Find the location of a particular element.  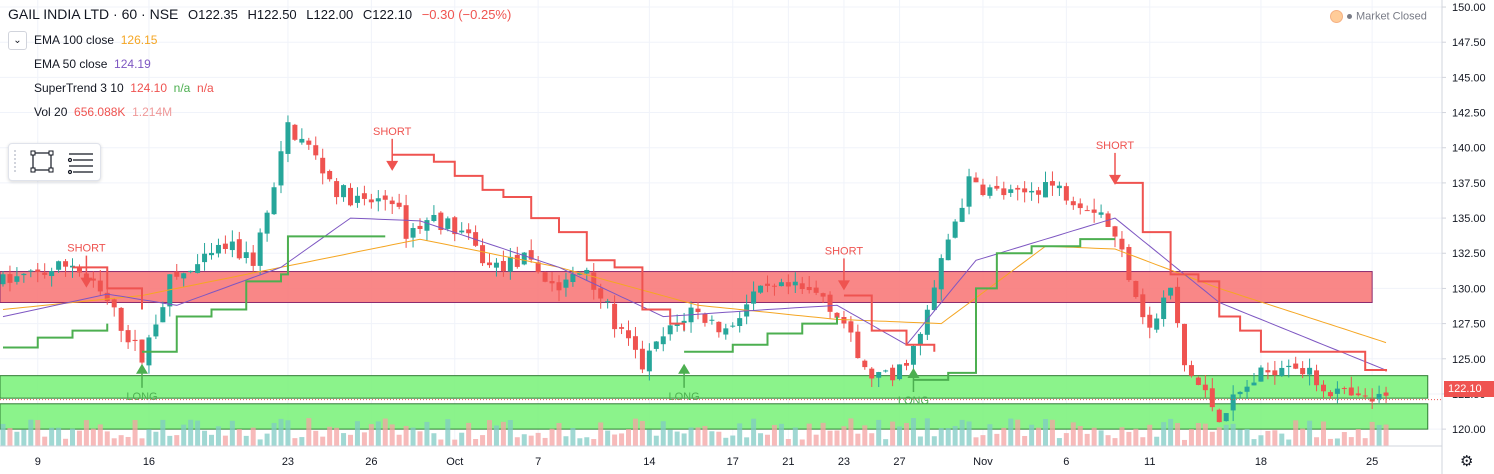

y-tick-label: 150.00 is located at coordinates (1469, 8).